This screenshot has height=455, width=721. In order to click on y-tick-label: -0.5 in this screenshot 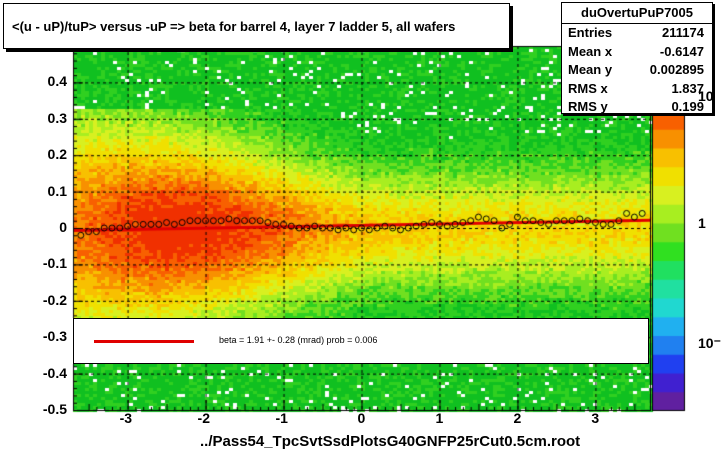, I will do `click(54, 409)`.